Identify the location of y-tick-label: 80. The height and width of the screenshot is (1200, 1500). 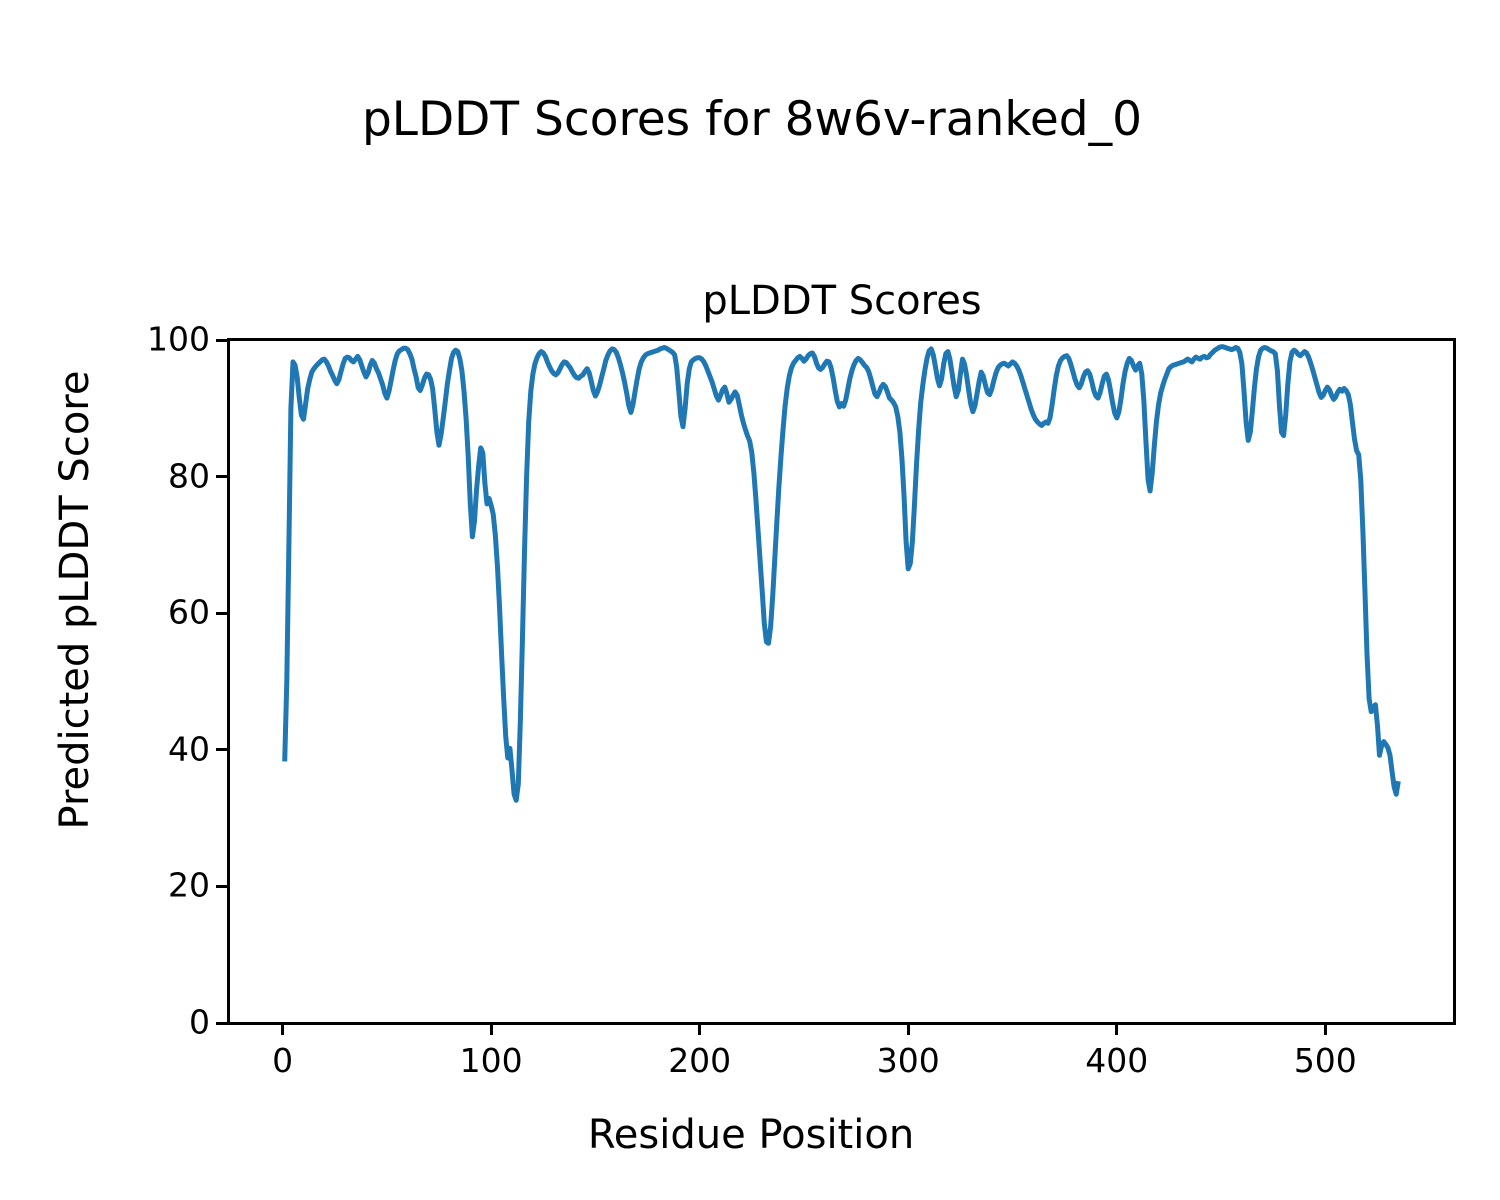
(189, 476).